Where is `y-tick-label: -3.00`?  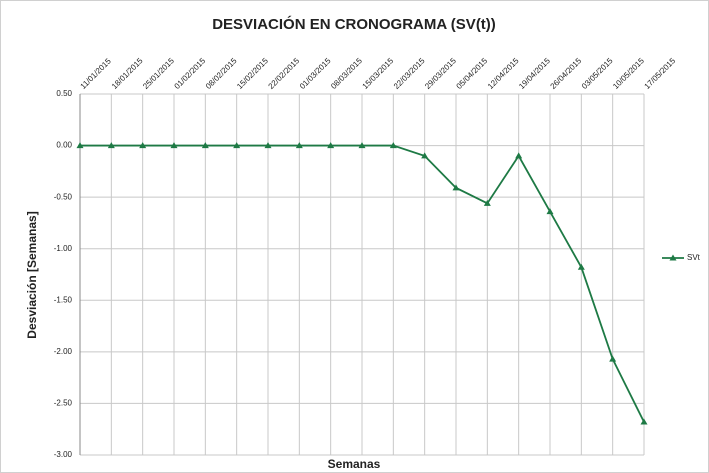 y-tick-label: -3.00 is located at coordinates (63, 454).